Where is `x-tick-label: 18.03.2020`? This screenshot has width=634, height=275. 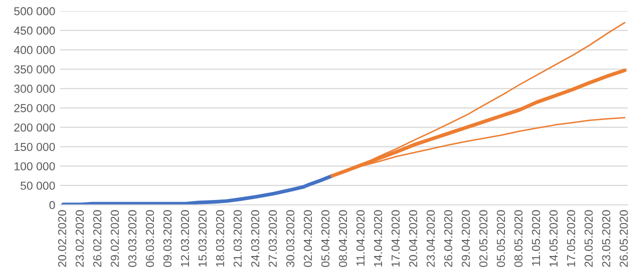
x-tick-label: 18.03.2020 is located at coordinates (220, 238).